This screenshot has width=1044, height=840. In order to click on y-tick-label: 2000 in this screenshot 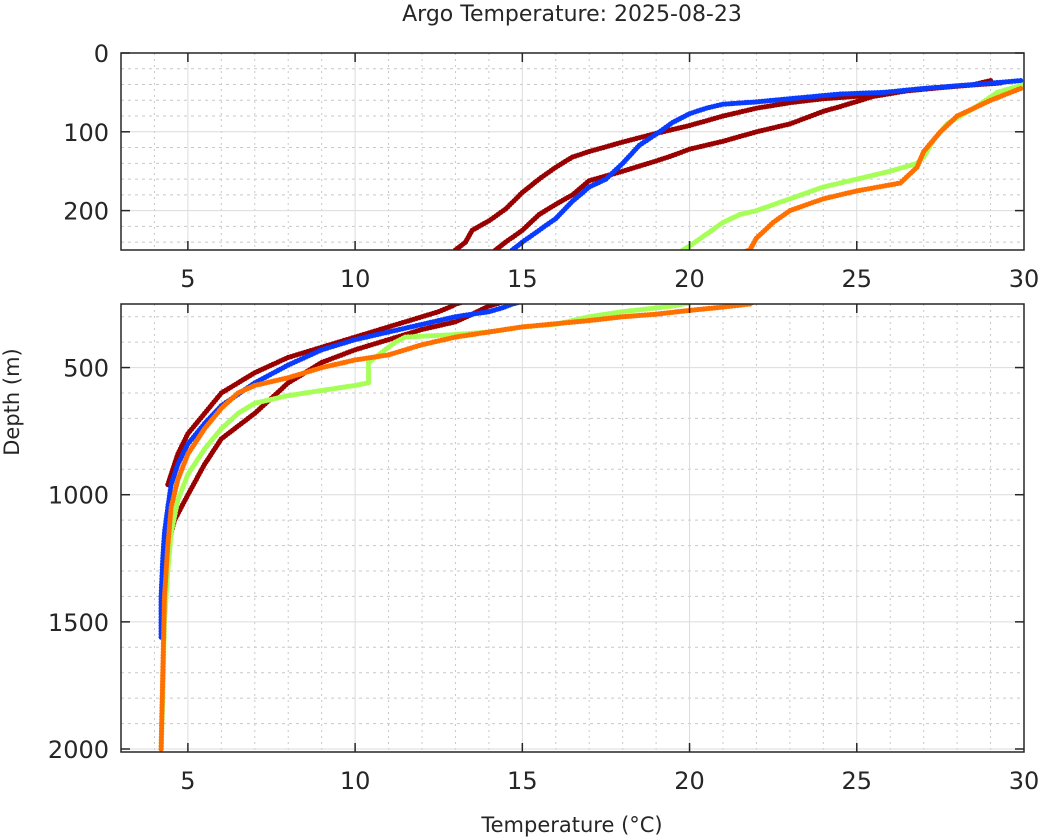, I will do `click(78, 750)`.